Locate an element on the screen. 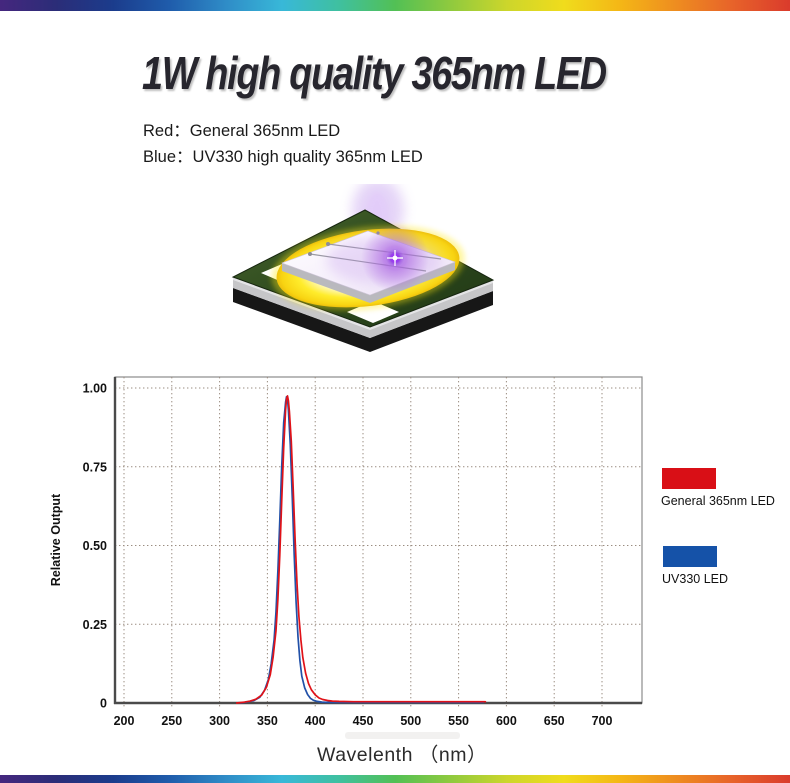 Image resolution: width=790 pixels, height=783 pixels. x-tick-label-550: 550 is located at coordinates (458, 721).